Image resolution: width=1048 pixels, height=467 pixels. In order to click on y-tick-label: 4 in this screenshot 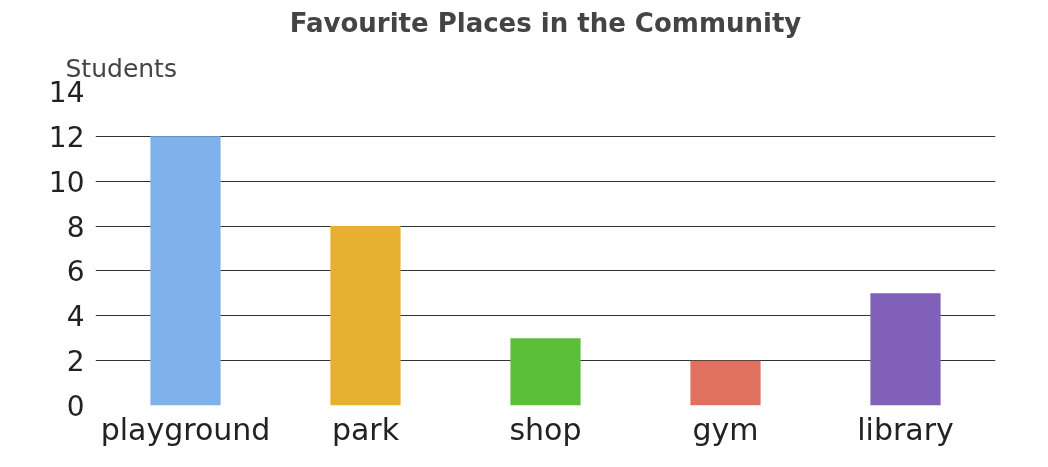, I will do `click(75, 317)`.